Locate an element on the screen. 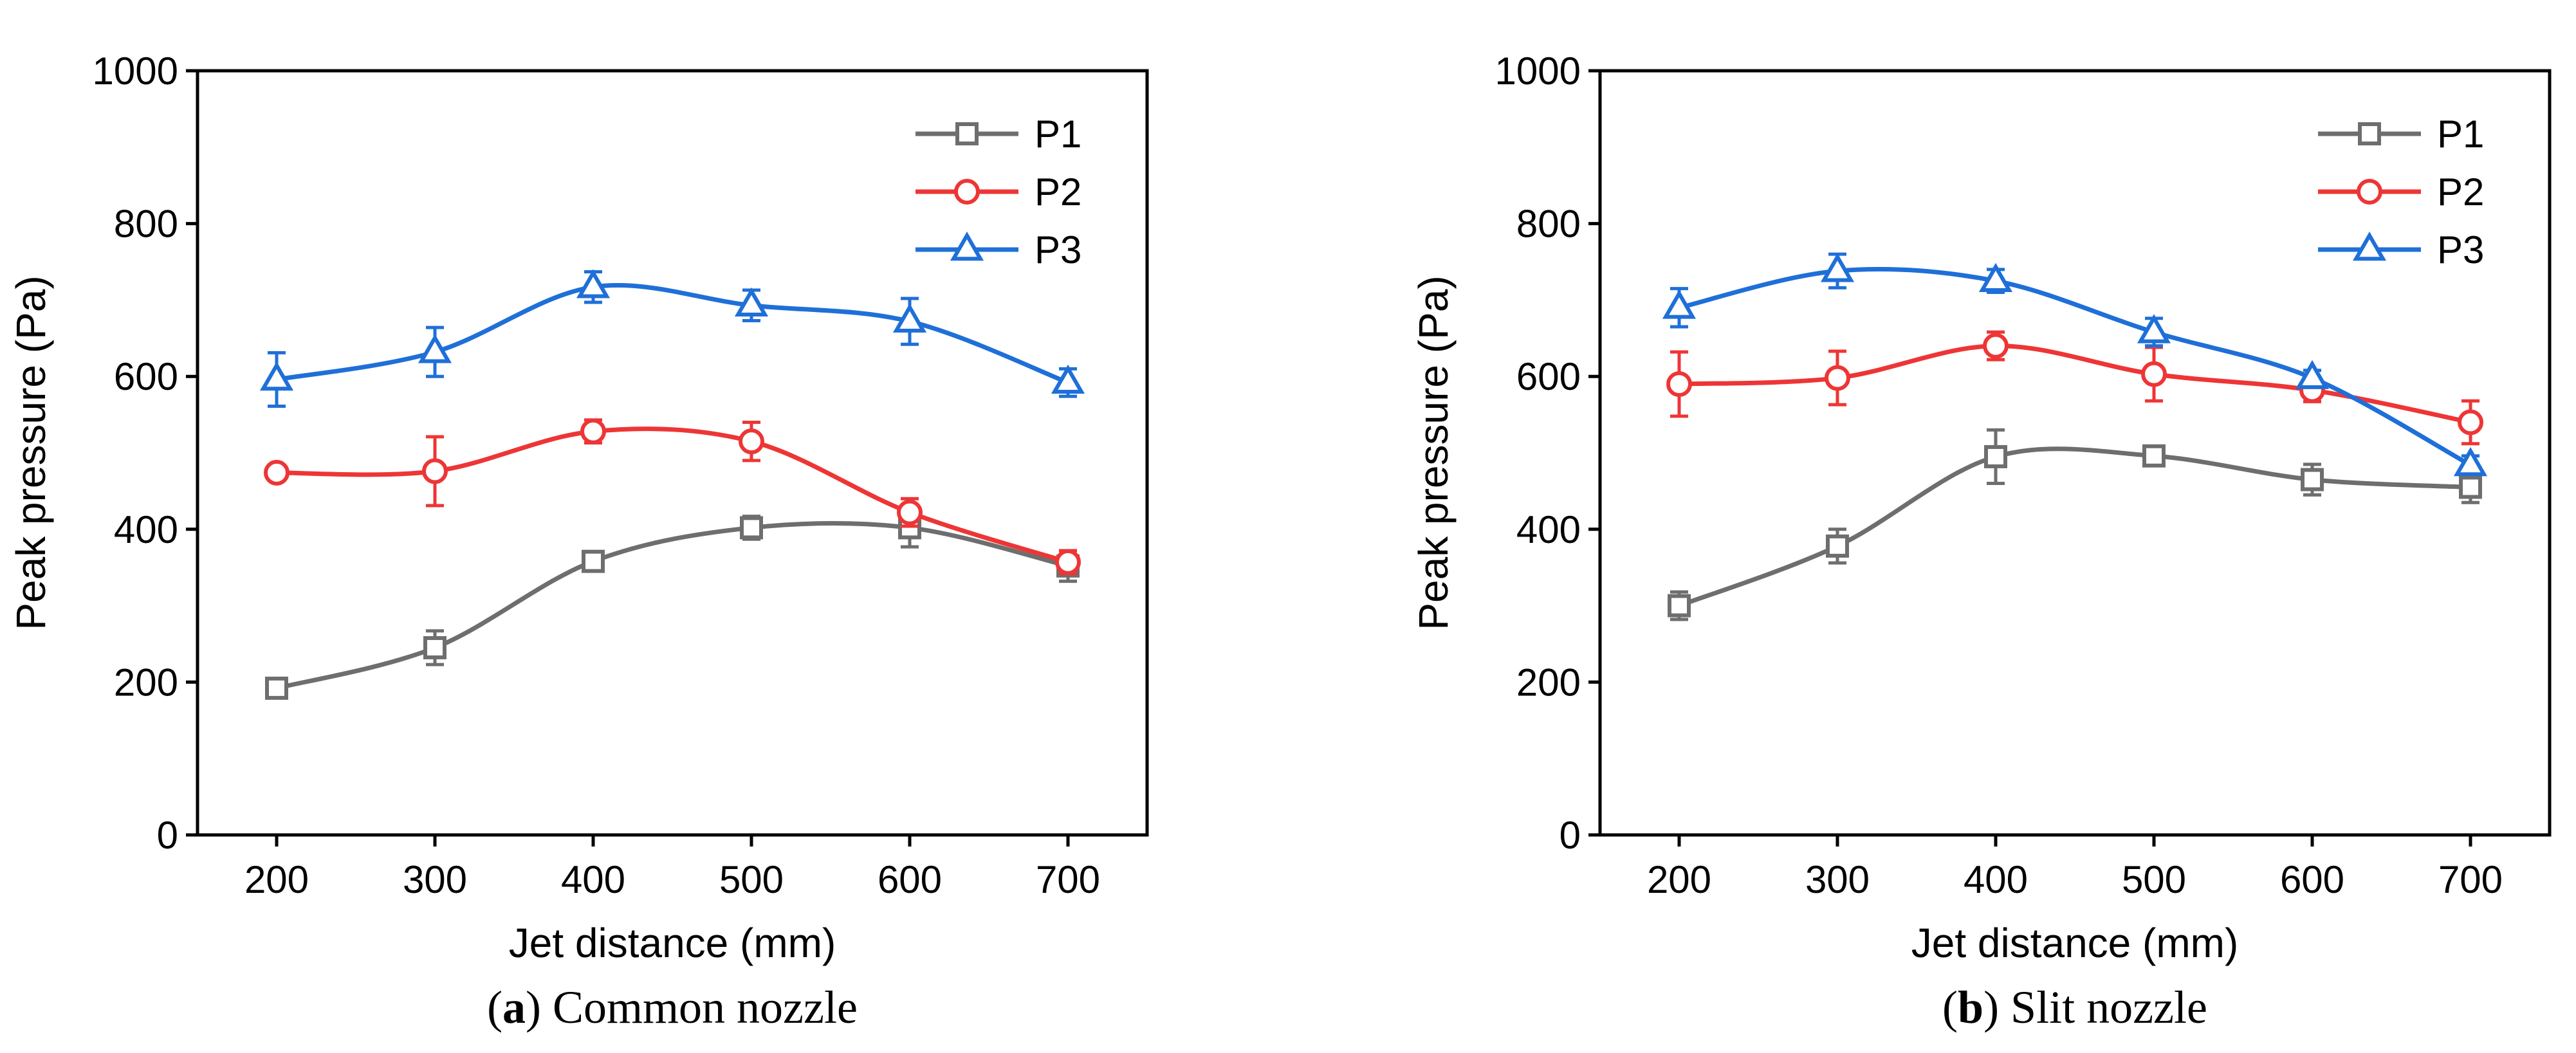 This screenshot has width=2576, height=1053. panel-caption: (b) Slit nozzle is located at coordinates (2074, 1007).